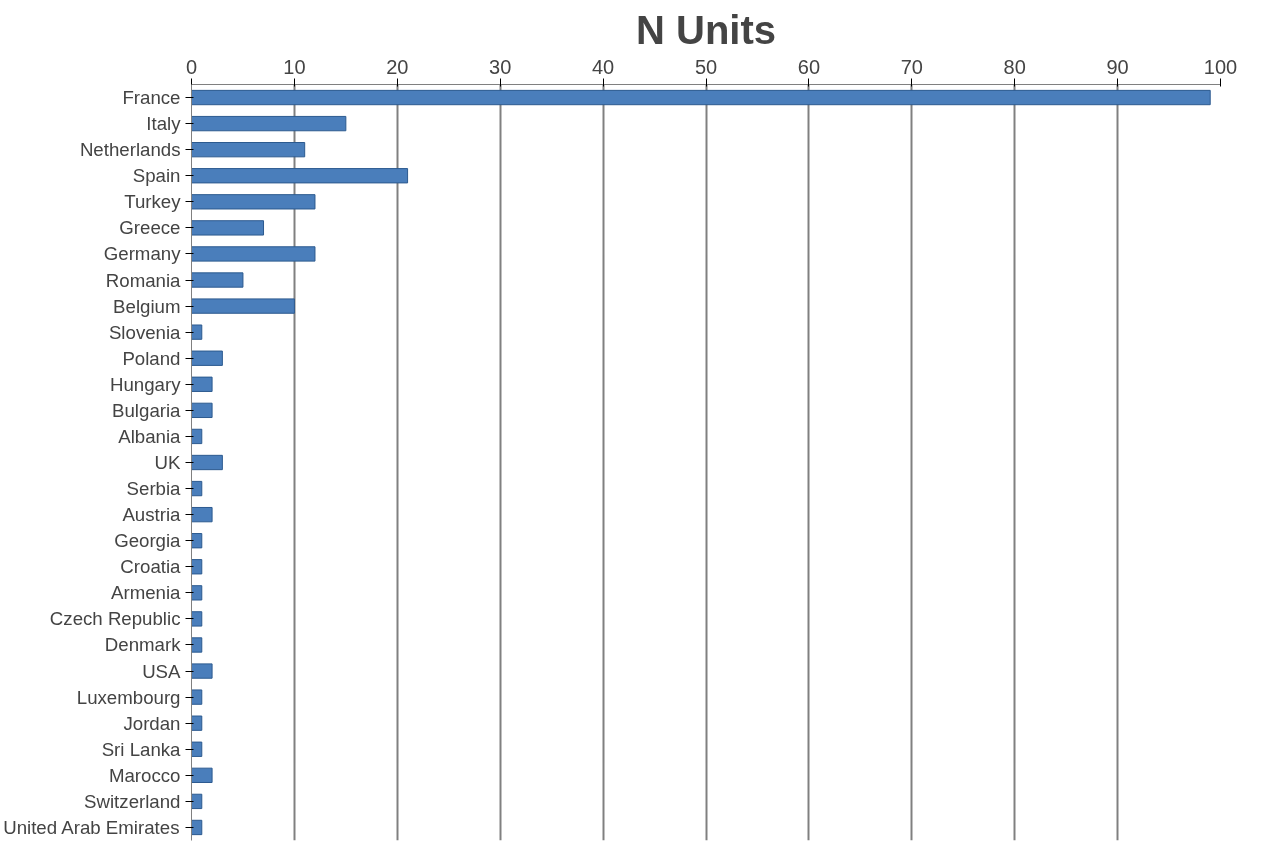 The image size is (1271, 851). Describe the element at coordinates (911, 66) in the screenshot. I see `x-tick-label: 70` at that location.